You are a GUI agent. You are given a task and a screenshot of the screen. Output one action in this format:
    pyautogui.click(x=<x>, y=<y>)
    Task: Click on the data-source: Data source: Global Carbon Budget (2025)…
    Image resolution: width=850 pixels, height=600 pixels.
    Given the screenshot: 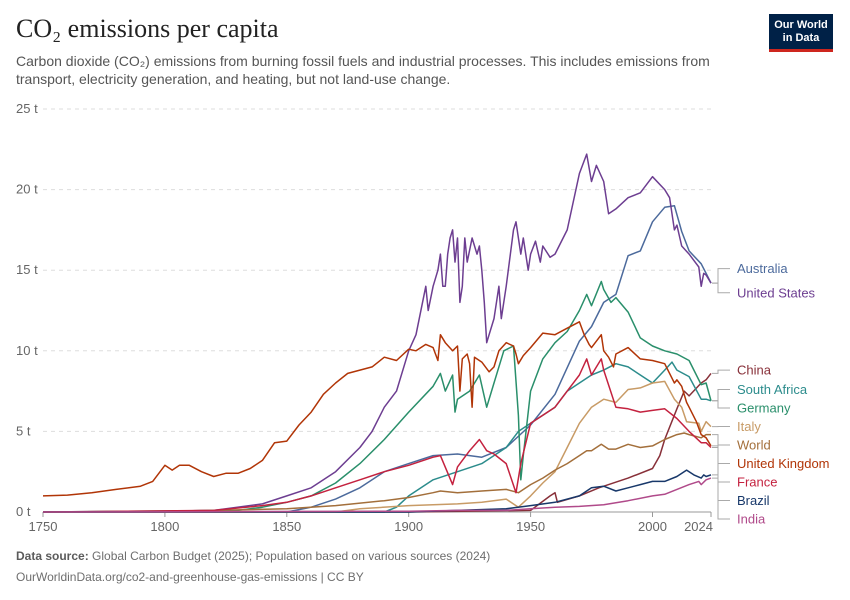 What is the action you would take?
    pyautogui.click(x=253, y=556)
    